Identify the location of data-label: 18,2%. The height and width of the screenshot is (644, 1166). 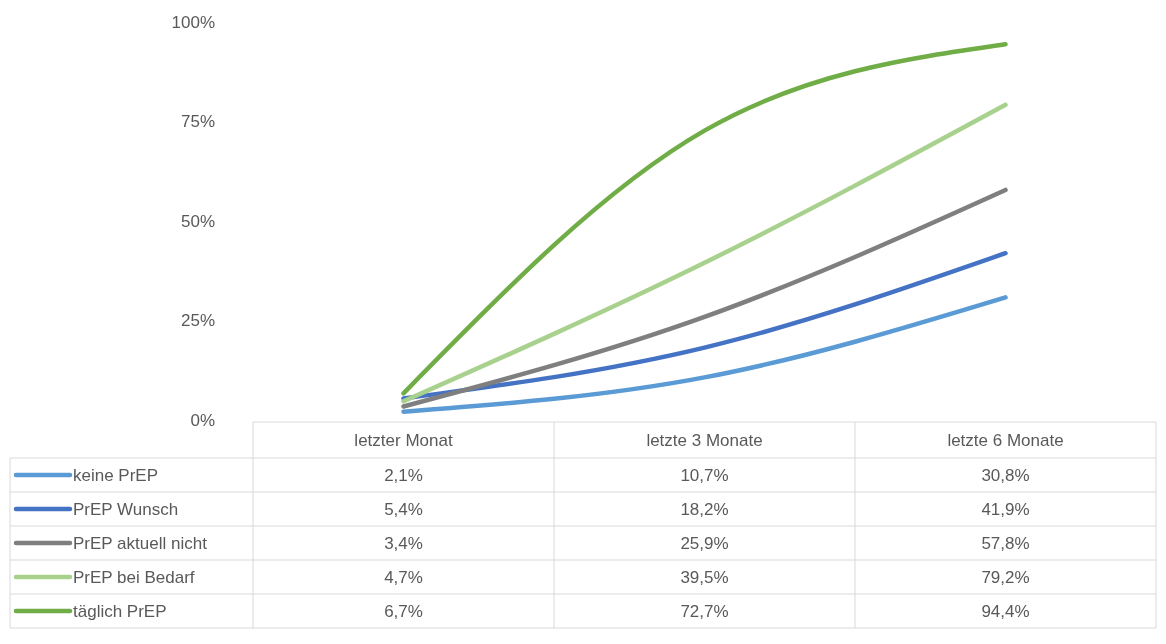
(704, 509).